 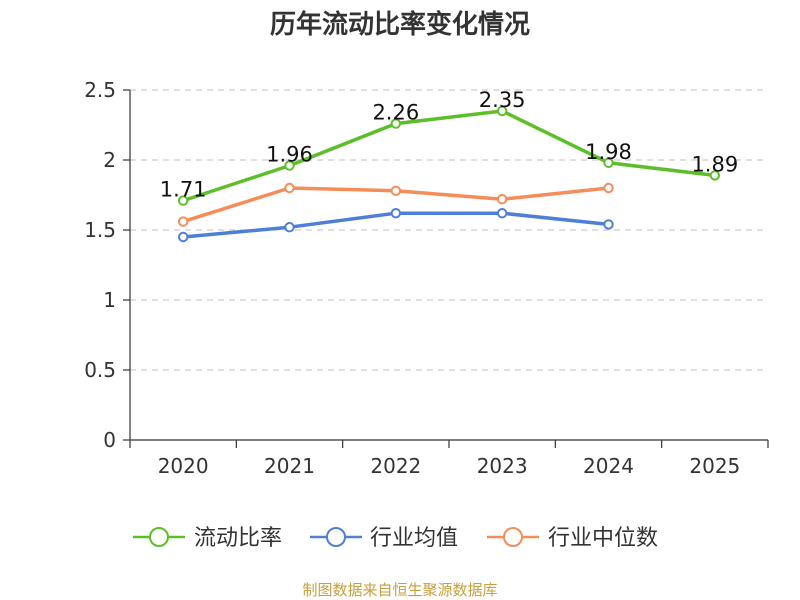 I want to click on source-note: 制图数据来自恒生聚源数据库, so click(x=399, y=590).